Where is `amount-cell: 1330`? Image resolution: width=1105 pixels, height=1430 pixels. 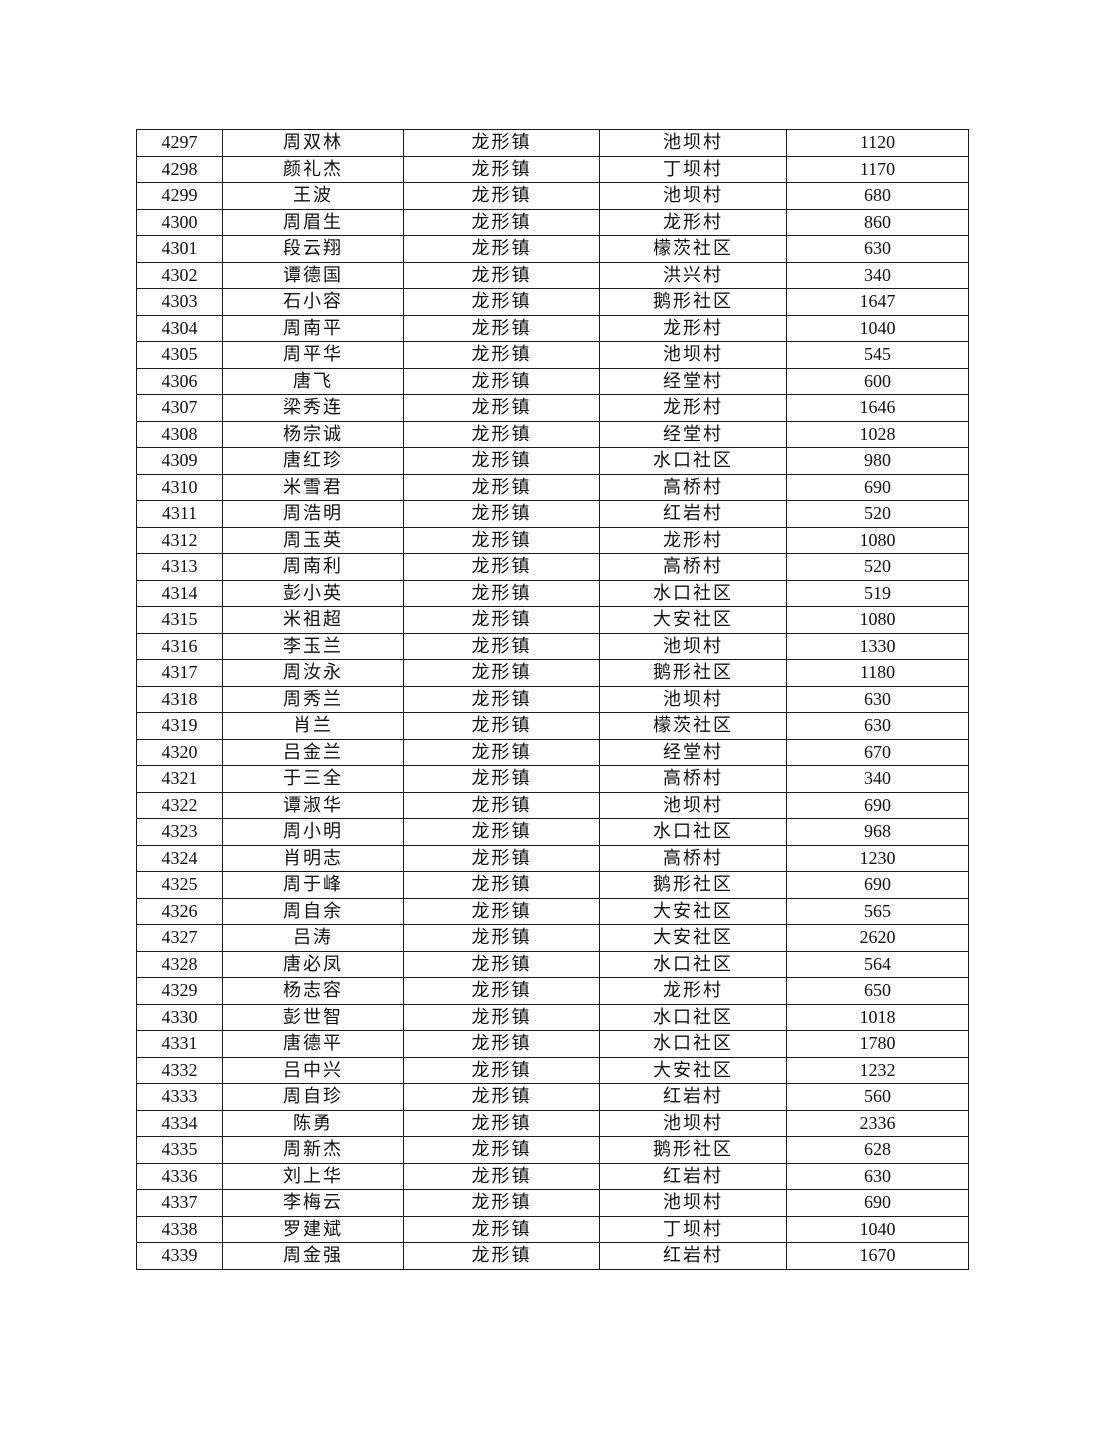
amount-cell: 1330 is located at coordinates (877, 646).